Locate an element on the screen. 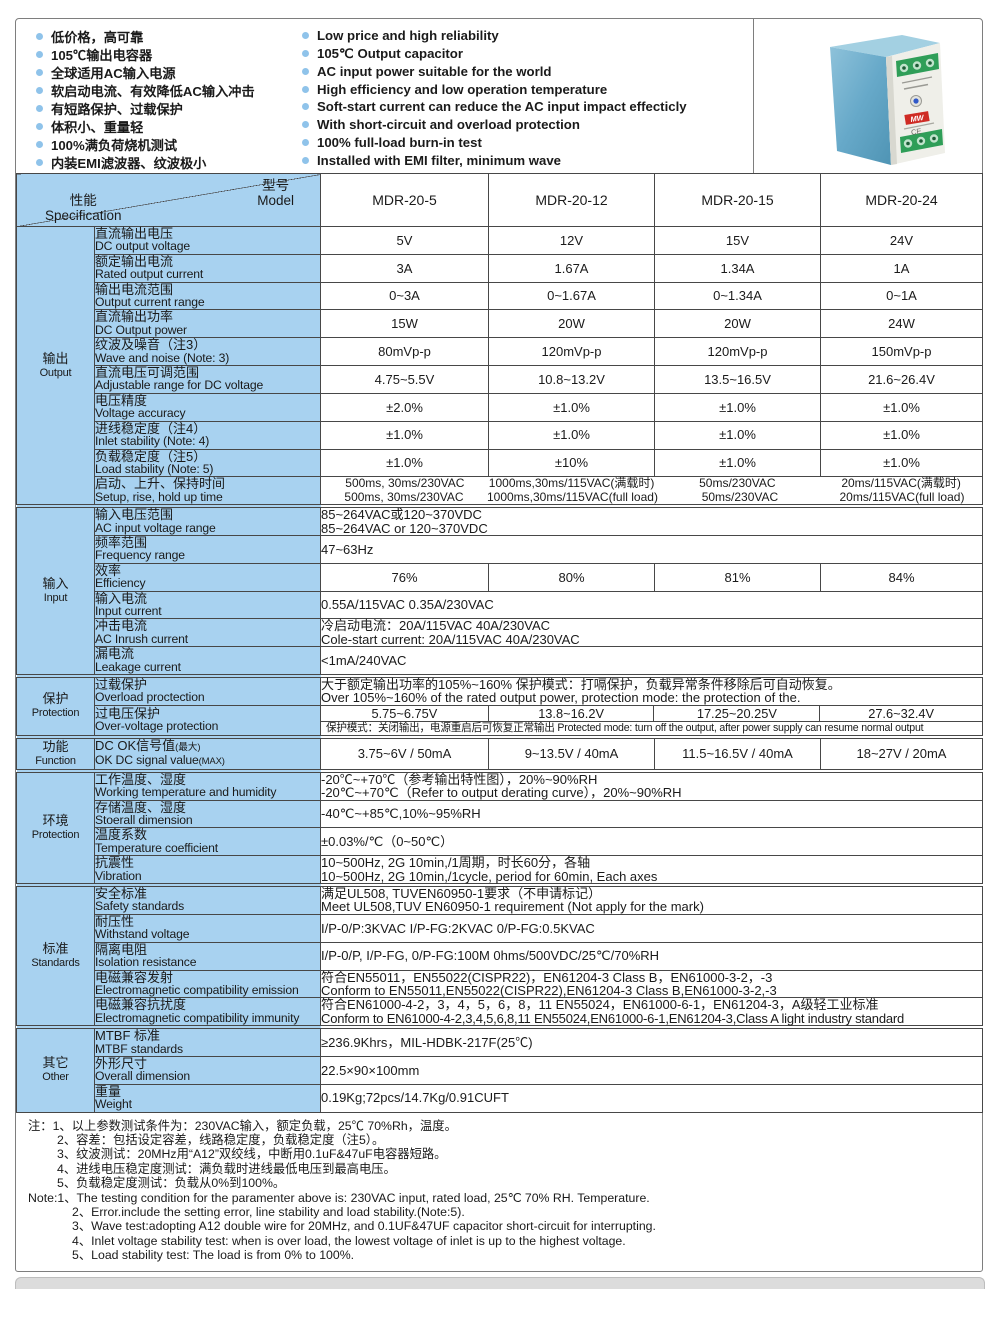  spec-value: 80mVp-p is located at coordinates (404, 352).